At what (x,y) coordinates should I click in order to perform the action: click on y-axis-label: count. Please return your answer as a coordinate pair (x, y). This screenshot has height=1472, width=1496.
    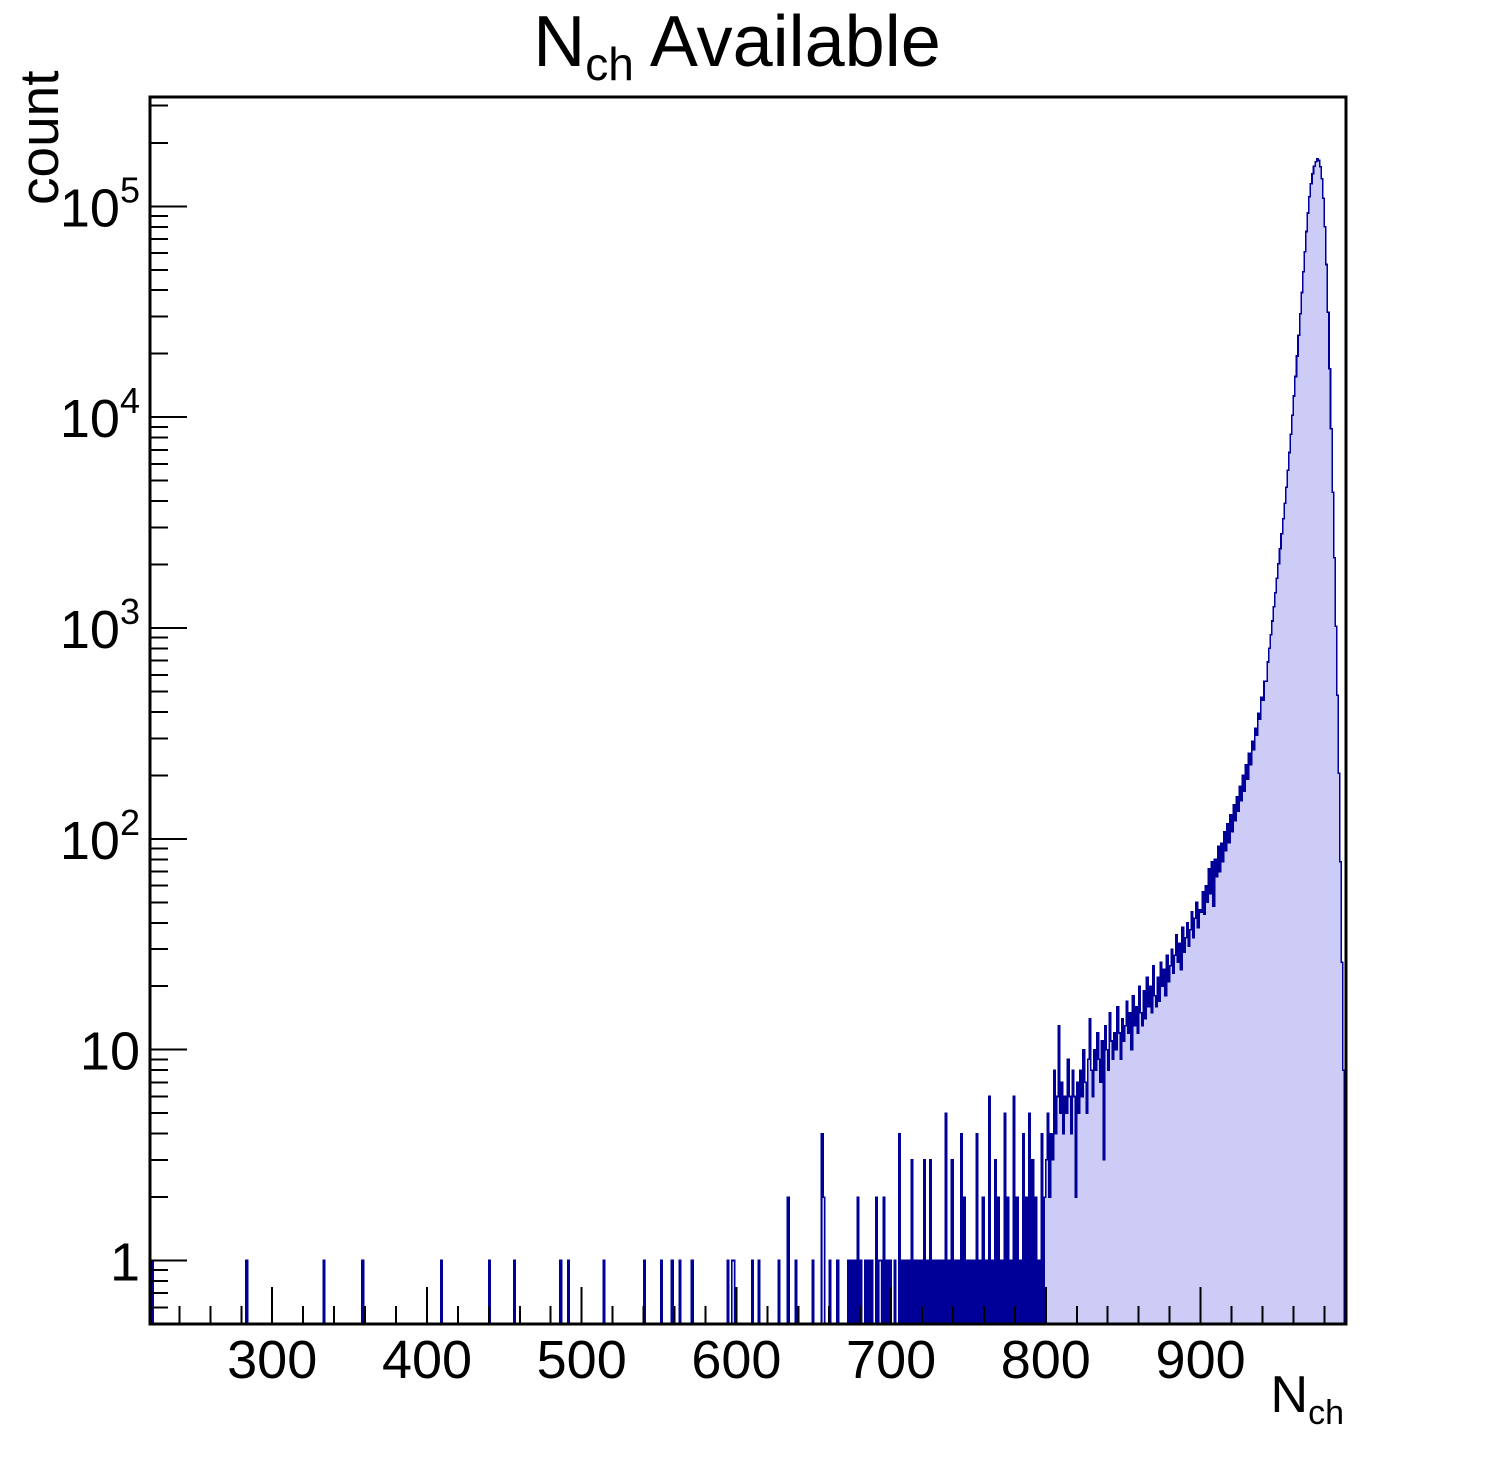
    Looking at the image, I should click on (39, 137).